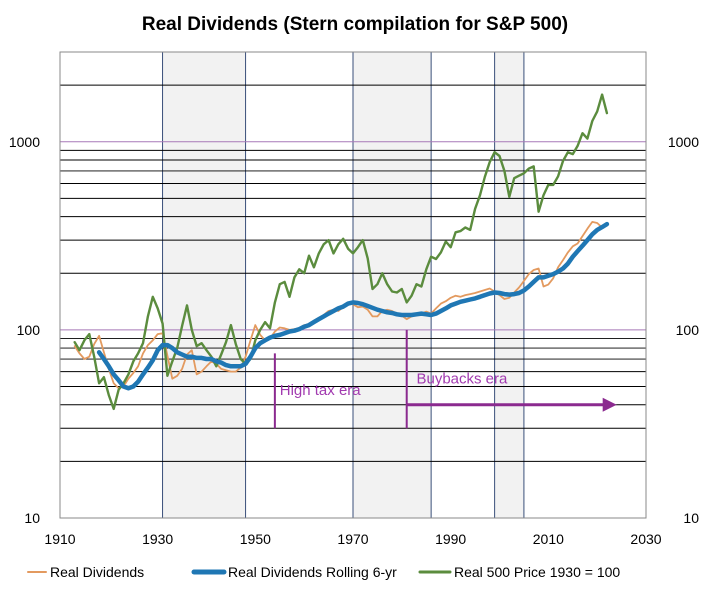 The width and height of the screenshot is (710, 595). I want to click on buybacks-arrow-head, so click(609, 404).